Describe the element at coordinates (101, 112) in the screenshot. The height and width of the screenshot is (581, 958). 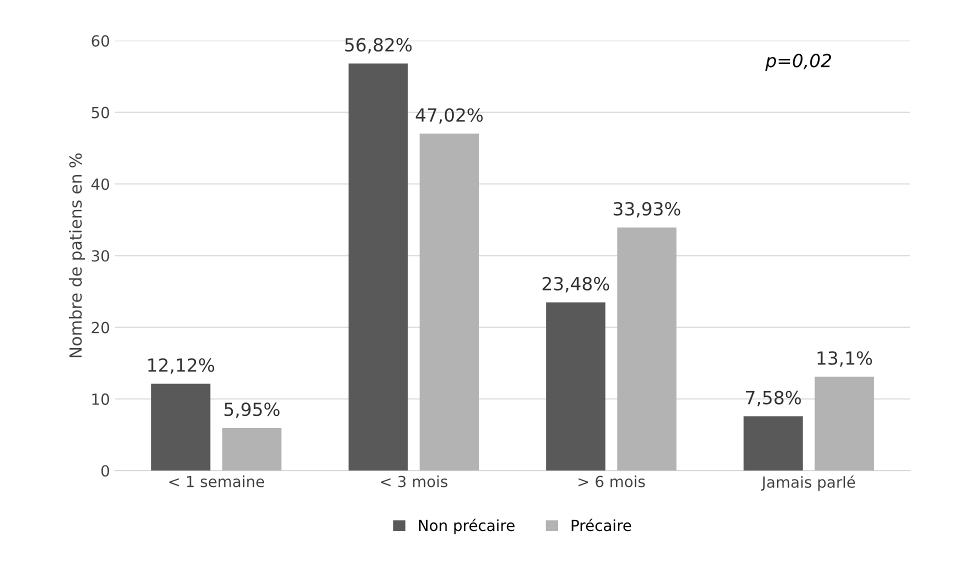
I see `y-tick-label: 50` at that location.